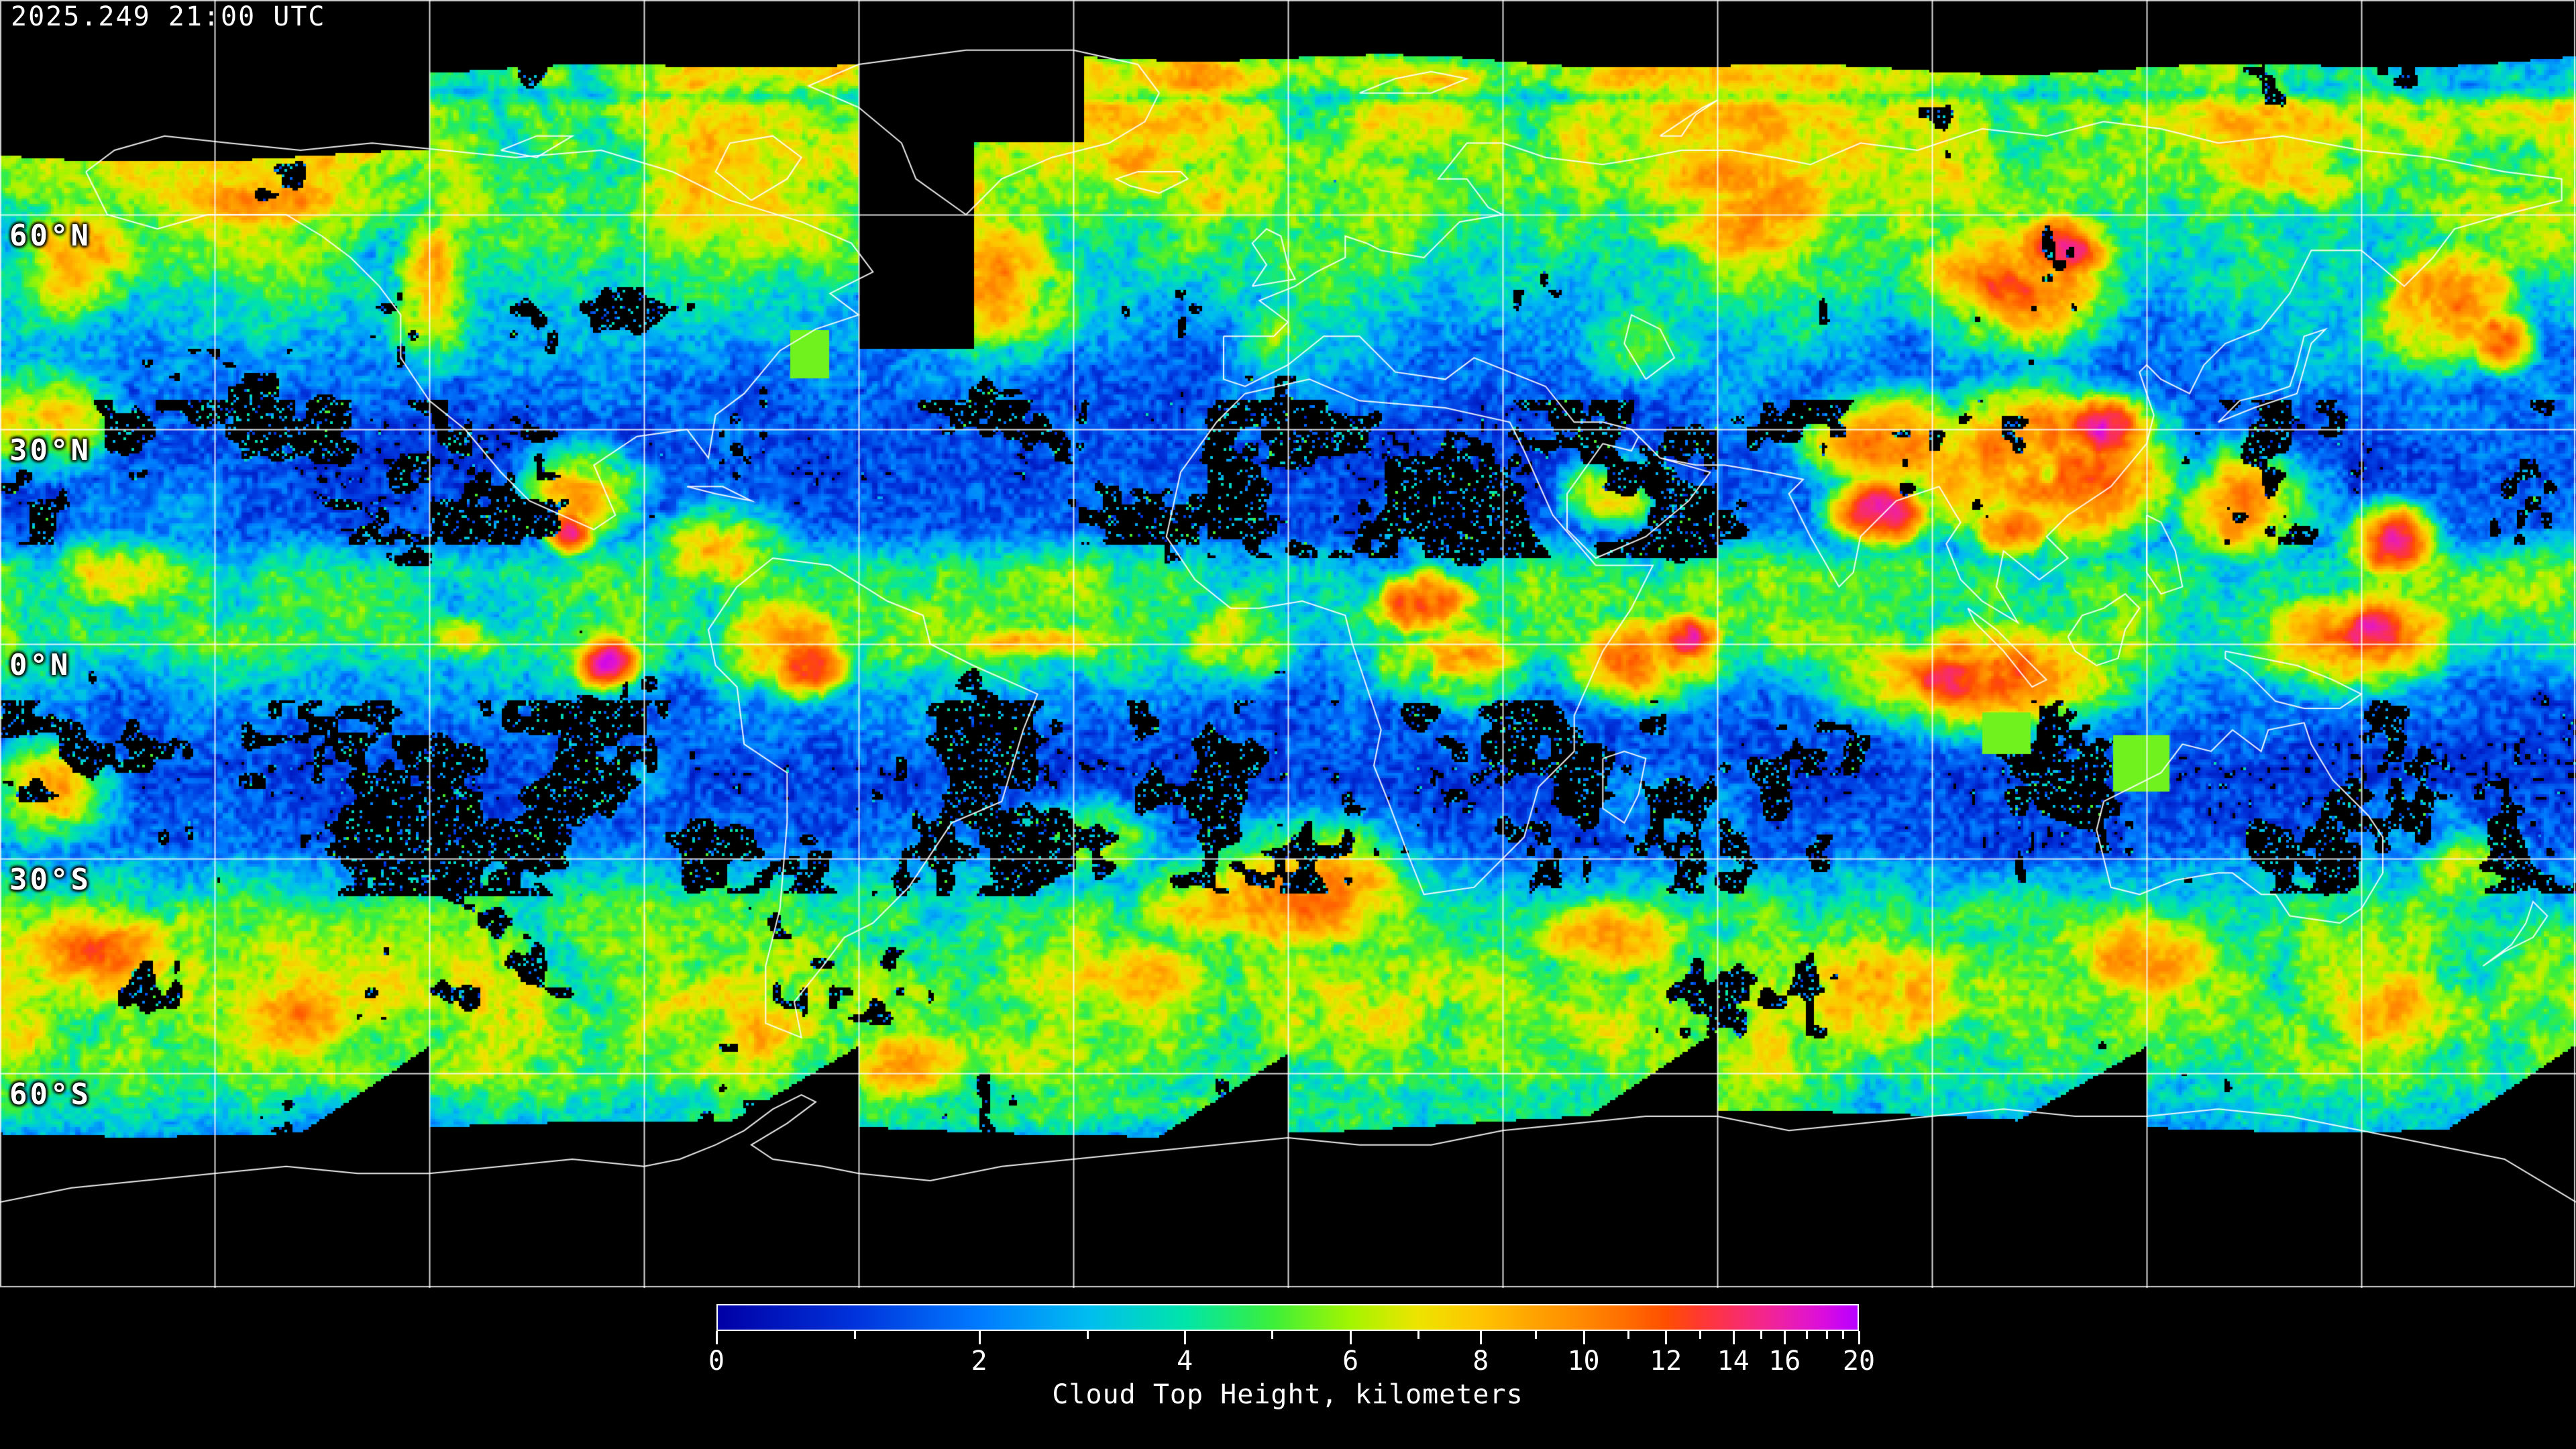 This screenshot has width=2576, height=1449. What do you see at coordinates (1583, 1361) in the screenshot?
I see `colorbar-tick-label: 10` at bounding box center [1583, 1361].